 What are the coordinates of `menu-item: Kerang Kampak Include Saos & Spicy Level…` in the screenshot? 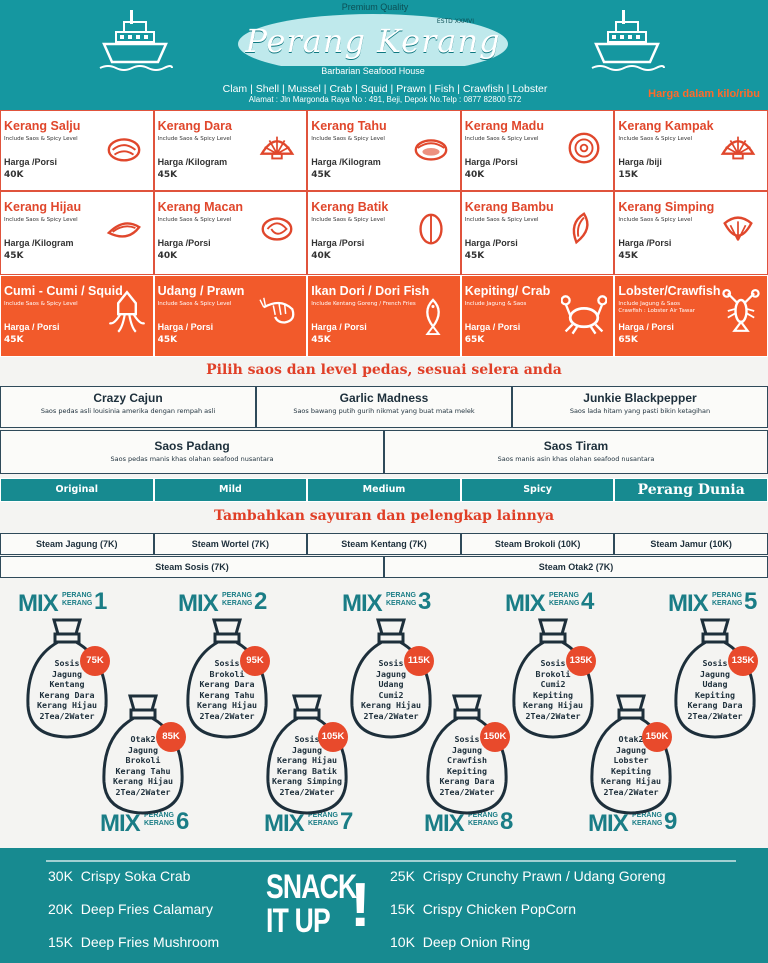 It's located at (691, 150).